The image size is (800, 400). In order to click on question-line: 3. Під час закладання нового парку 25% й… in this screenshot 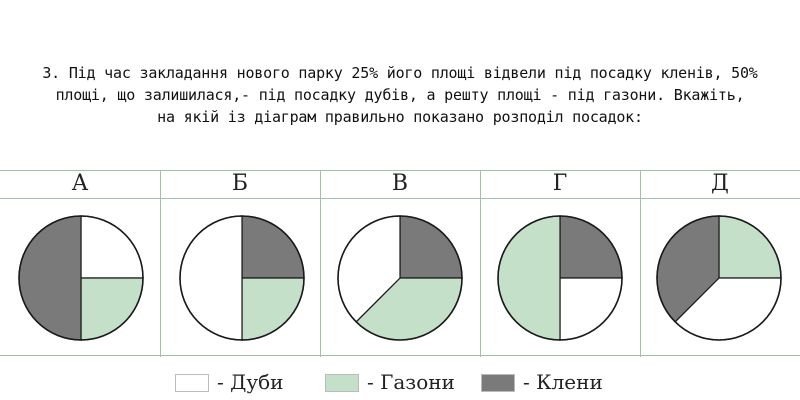, I will do `click(400, 73)`.